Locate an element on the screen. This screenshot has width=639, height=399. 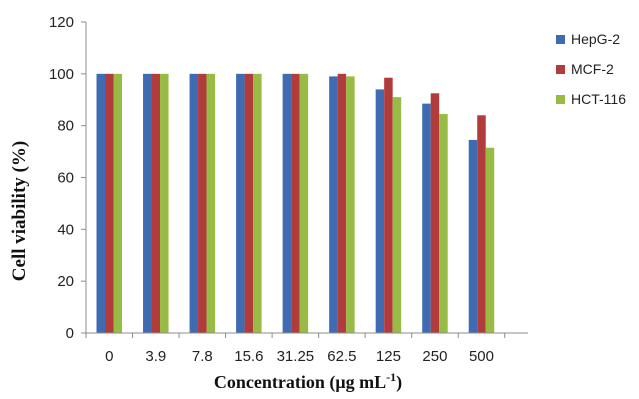
x-axis-title: Concentration (μg mL-1) is located at coordinates (308, 381).